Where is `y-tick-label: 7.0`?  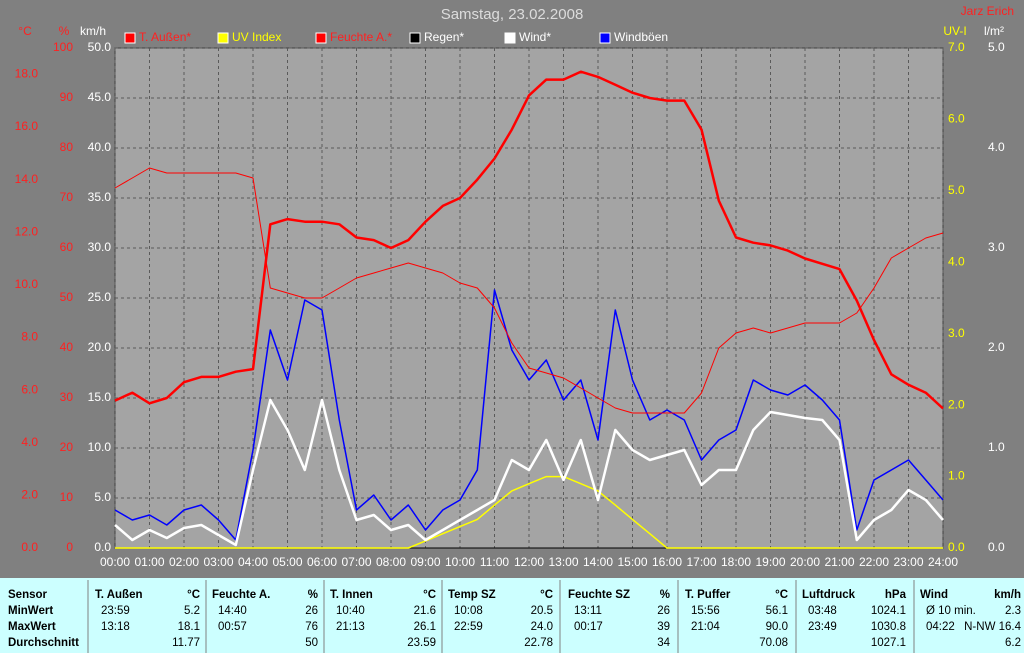
y-tick-label: 7.0 is located at coordinates (956, 47).